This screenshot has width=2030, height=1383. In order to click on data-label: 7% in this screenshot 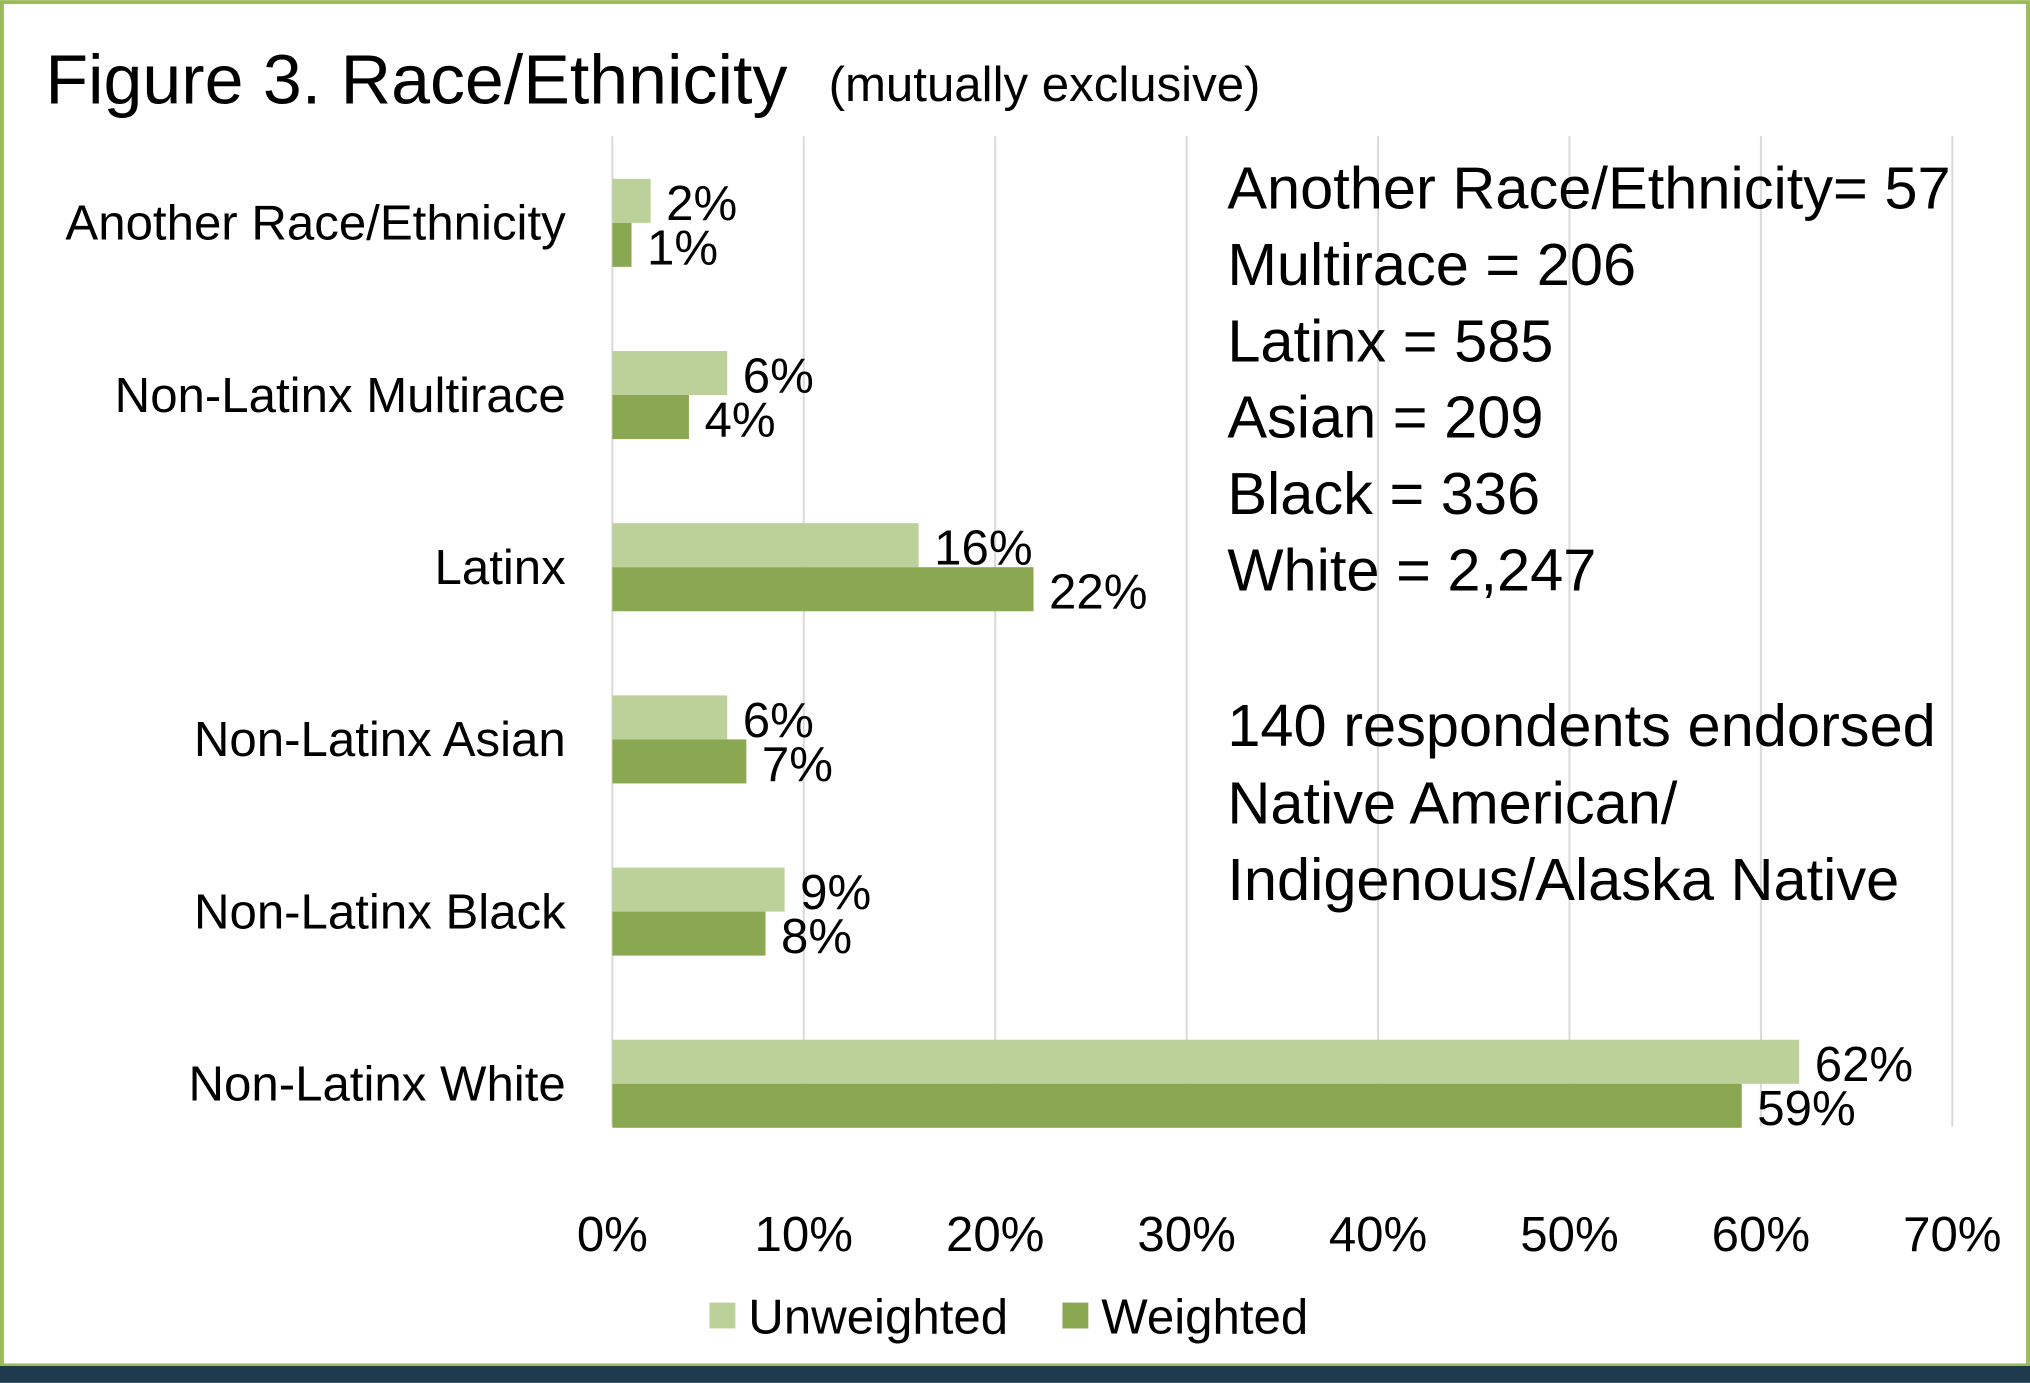, I will do `click(797, 764)`.